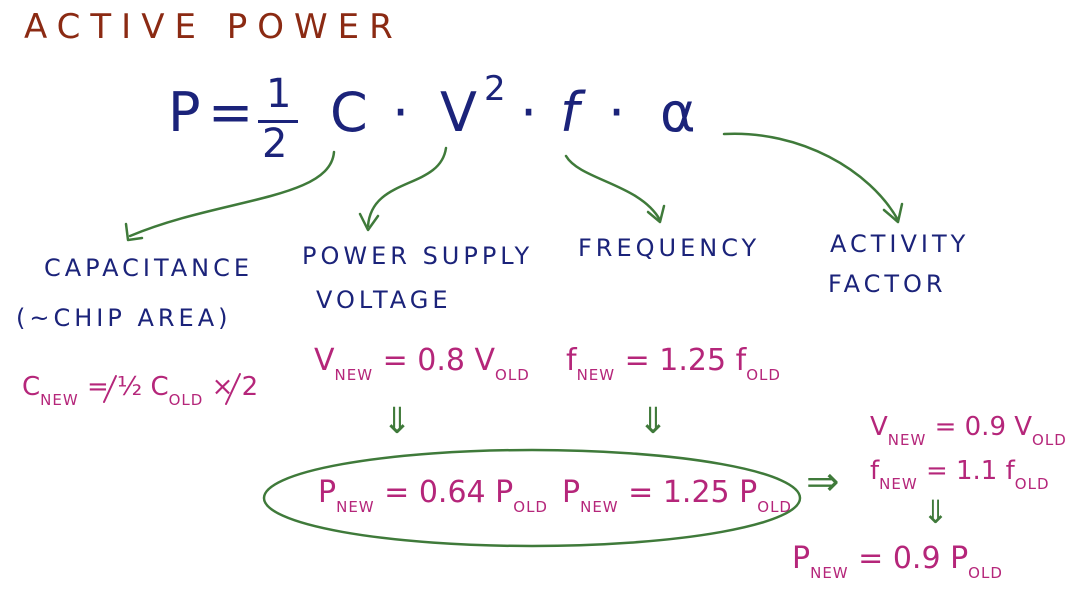  Describe the element at coordinates (278, 121) in the screenshot. I see `eq-fraction-bar` at that location.